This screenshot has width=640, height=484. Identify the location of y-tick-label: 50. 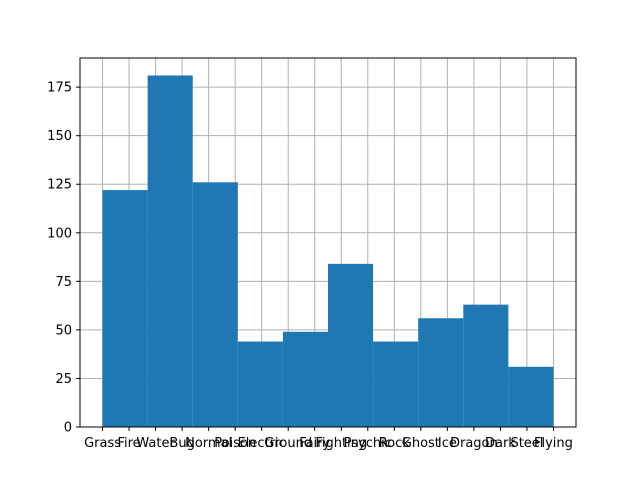
(63, 330).